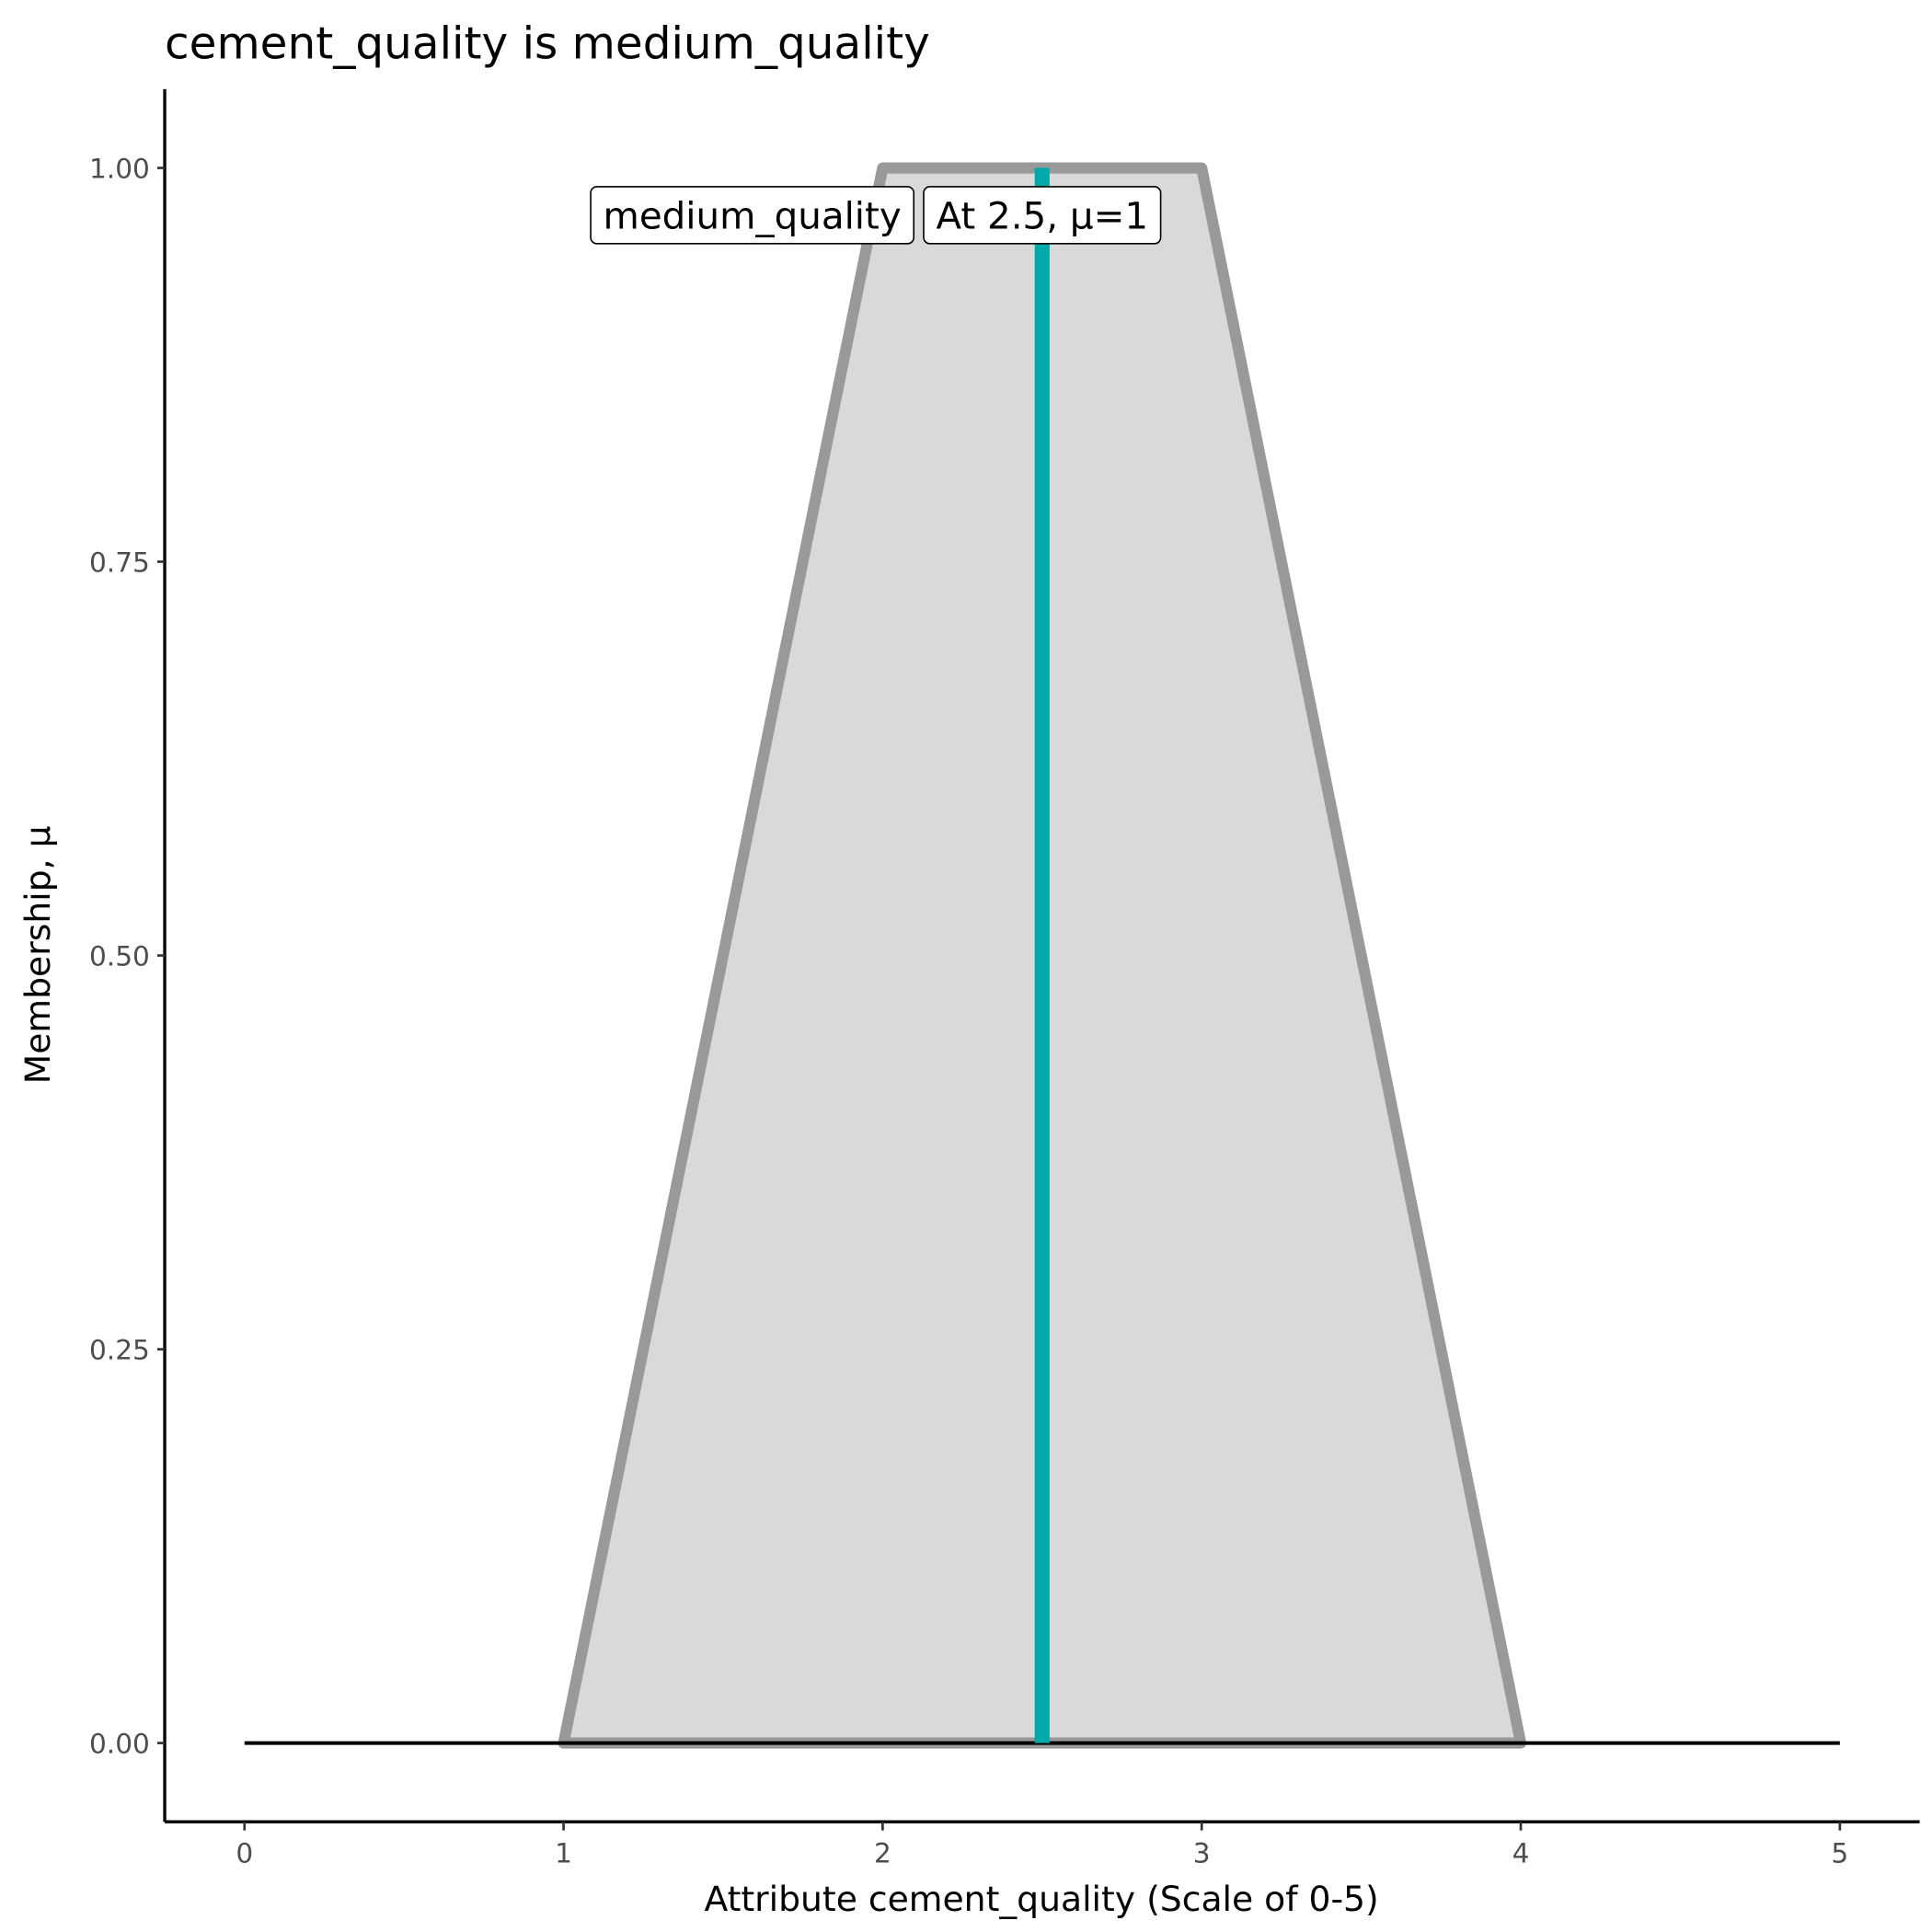 This screenshot has width=1932, height=1932. Describe the element at coordinates (547, 43) in the screenshot. I see `chart-title: cement_quality is medium_quality` at that location.